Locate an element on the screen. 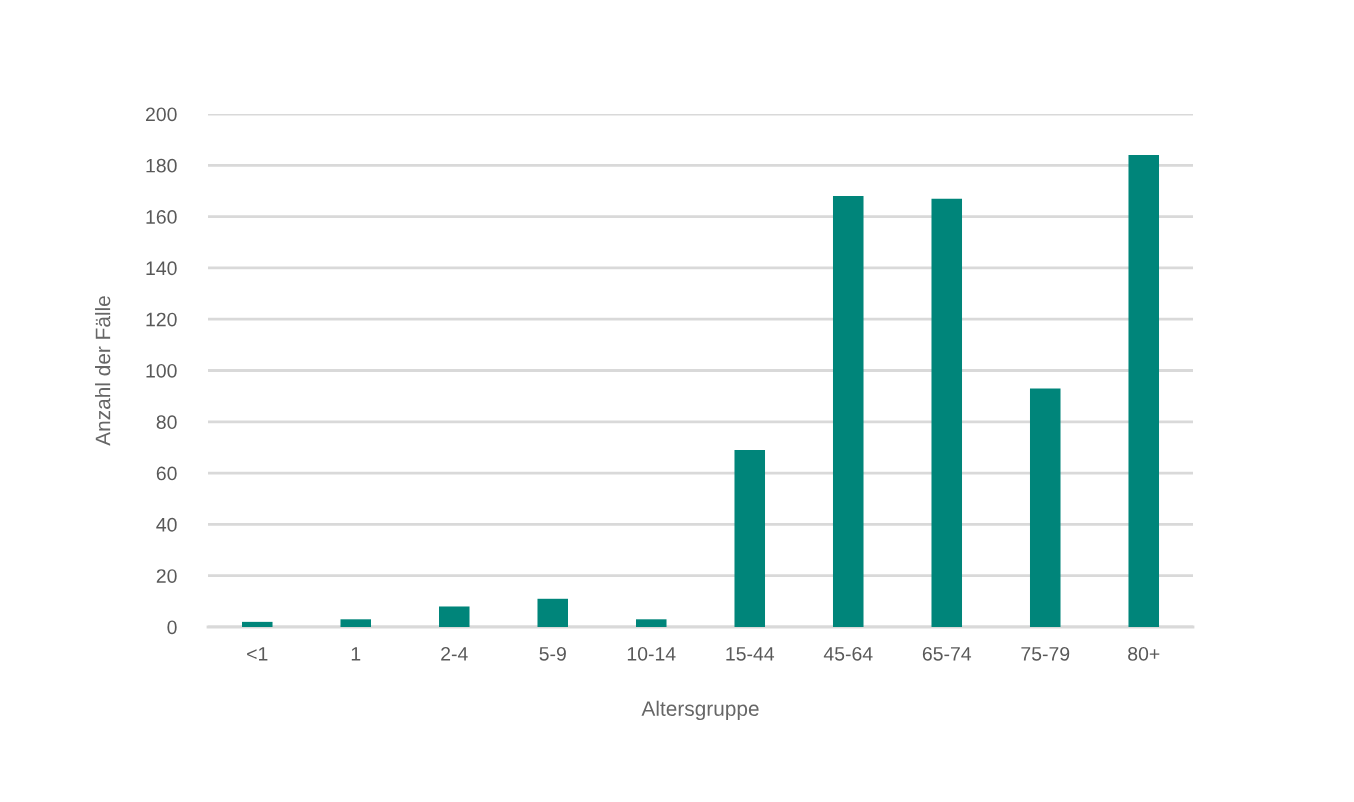 This screenshot has height=802, width=1354. x-axis-title: Altersgruppe is located at coordinates (700, 710).